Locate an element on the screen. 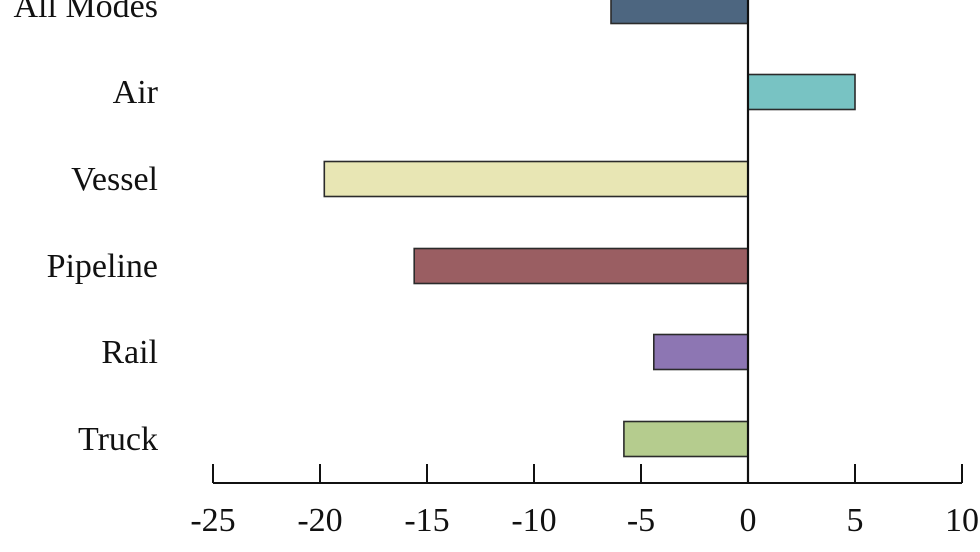  category-label-vessel: Vessel is located at coordinates (114, 179).